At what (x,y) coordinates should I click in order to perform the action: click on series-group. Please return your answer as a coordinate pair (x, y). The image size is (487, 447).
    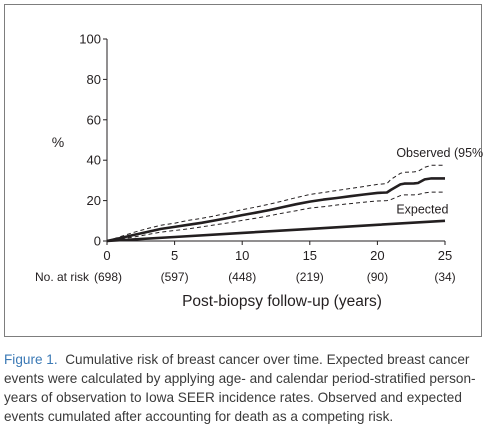
    Looking at the image, I should click on (276, 203).